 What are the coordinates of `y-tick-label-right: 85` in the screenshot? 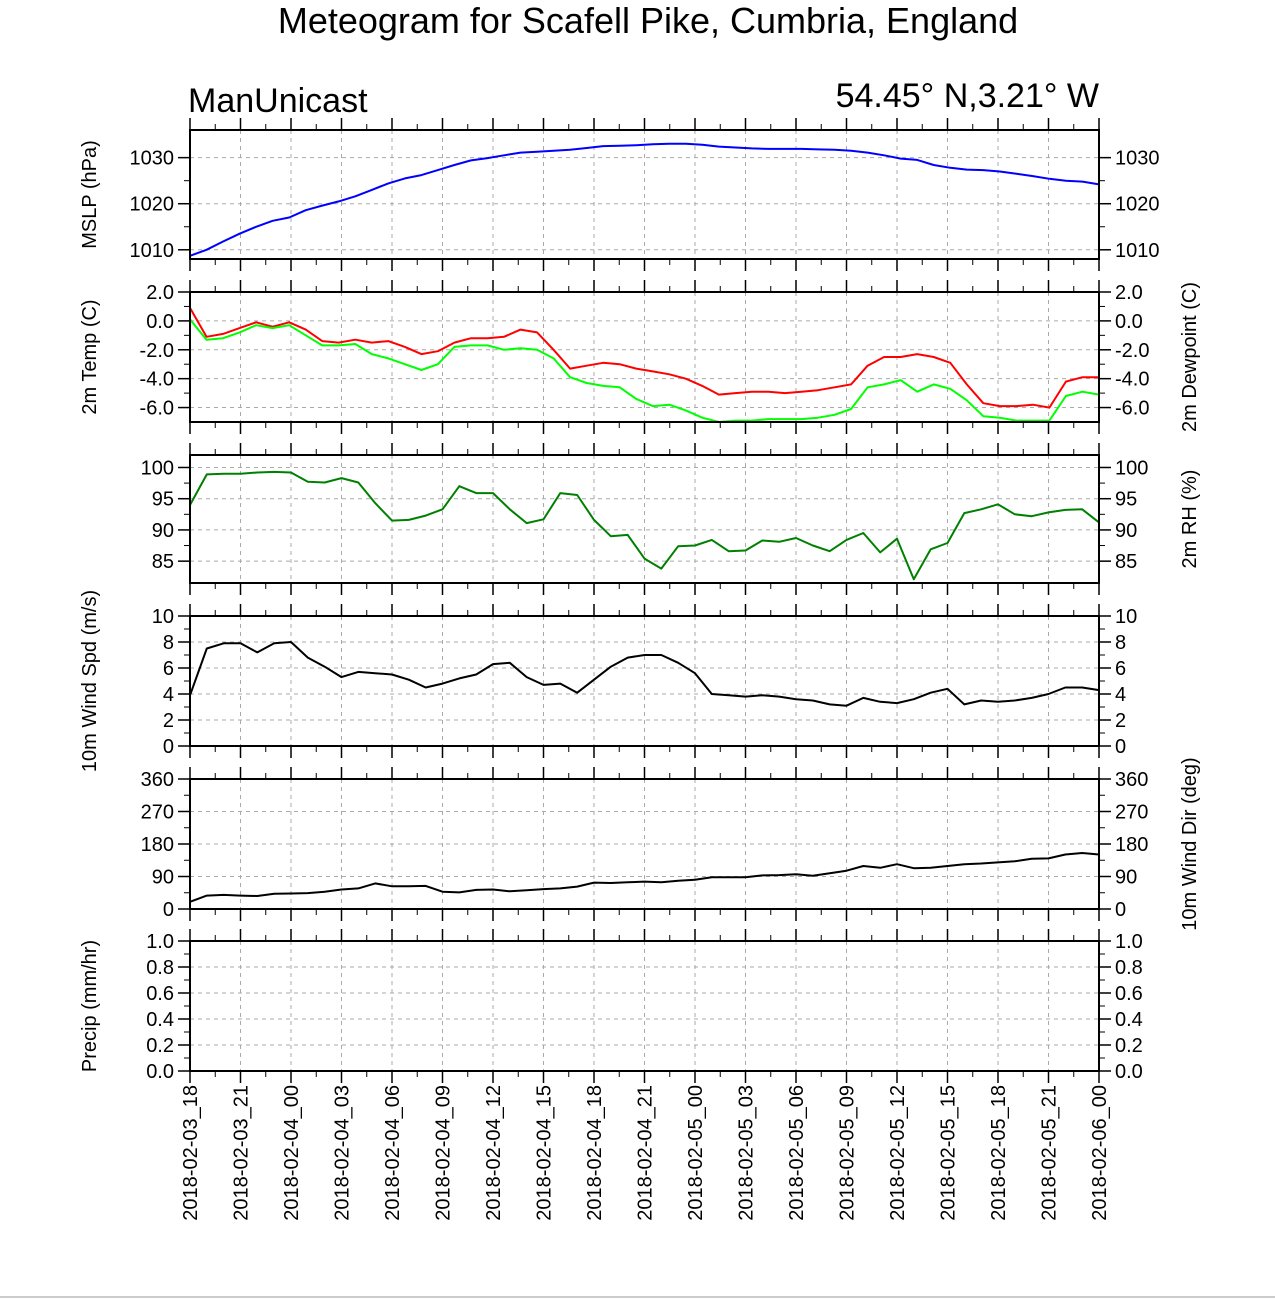 It's located at (1126, 562).